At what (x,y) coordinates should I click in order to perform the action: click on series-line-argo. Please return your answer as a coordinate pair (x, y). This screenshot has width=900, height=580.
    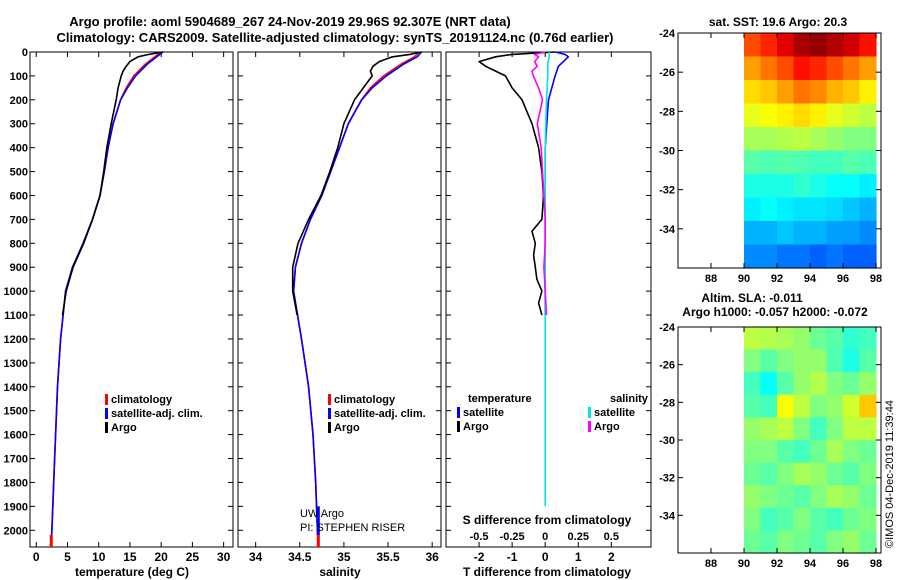
    Looking at the image, I should click on (112, 183).